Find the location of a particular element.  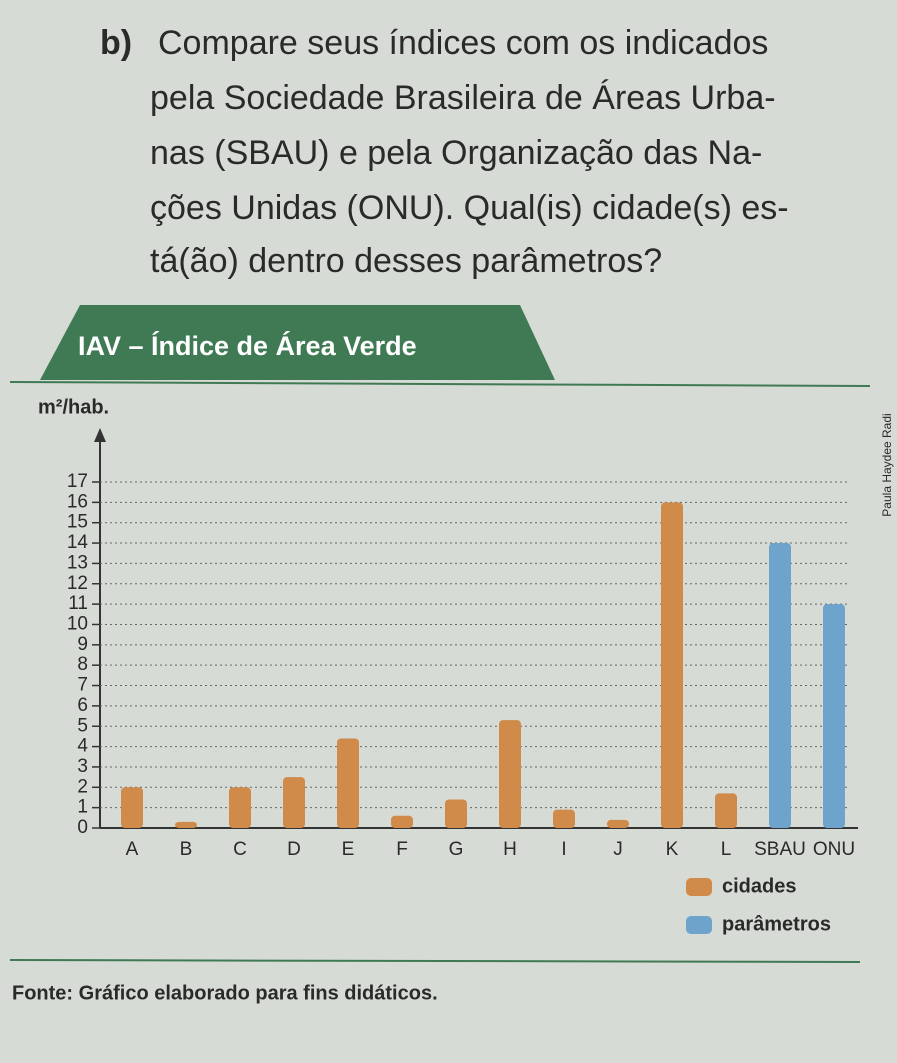

question-line: tá(ão) dentro desses parâmetros? is located at coordinates (406, 261).